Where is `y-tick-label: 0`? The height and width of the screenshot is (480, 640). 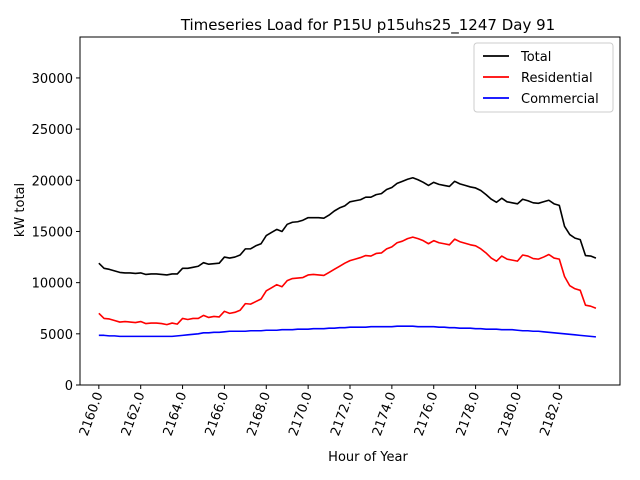 y-tick-label: 0 is located at coordinates (69, 386).